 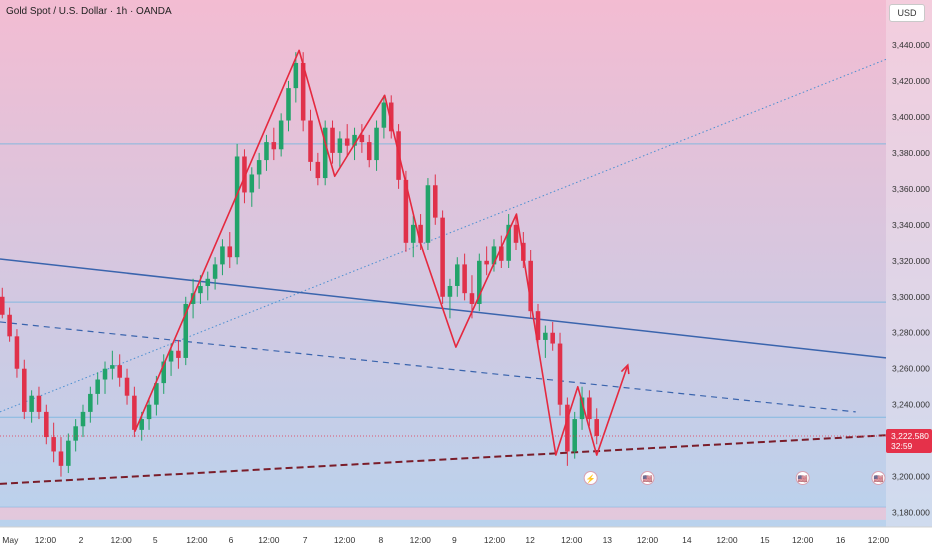 I want to click on bottom-band, so click(x=443, y=513).